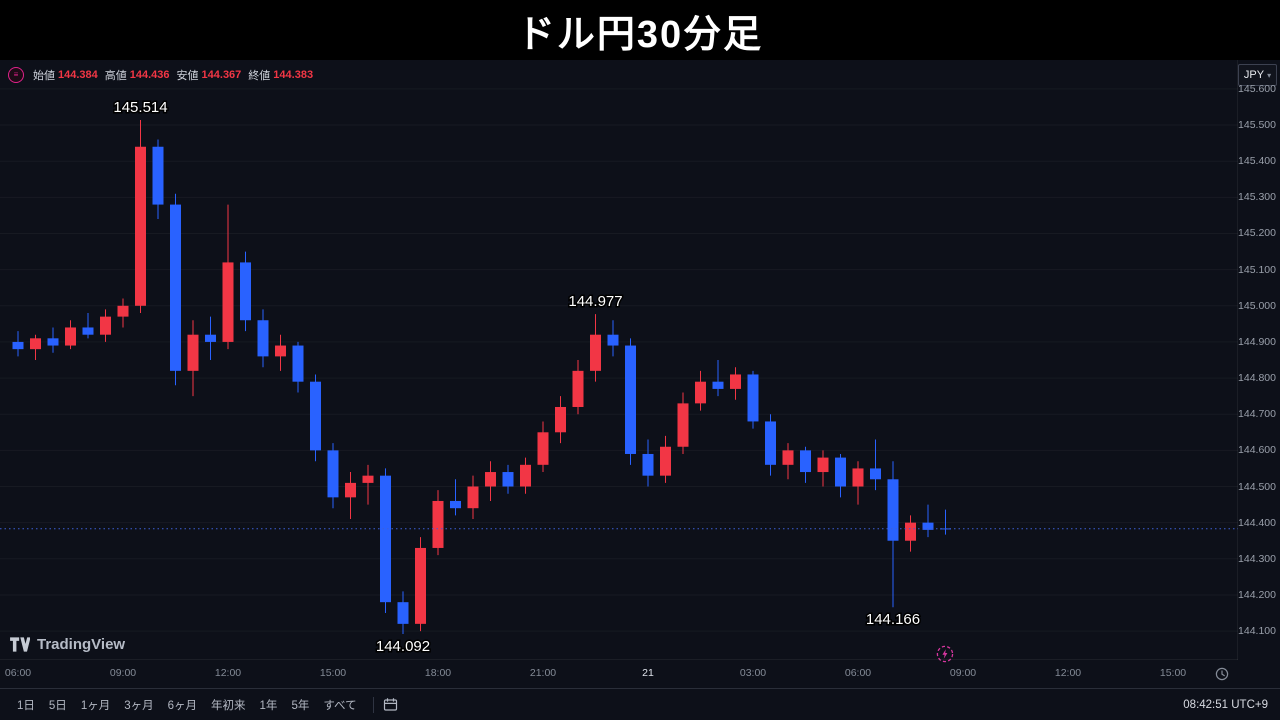 This screenshot has height=720, width=1280. I want to click on range-button-年初来: 年初来, so click(228, 705).